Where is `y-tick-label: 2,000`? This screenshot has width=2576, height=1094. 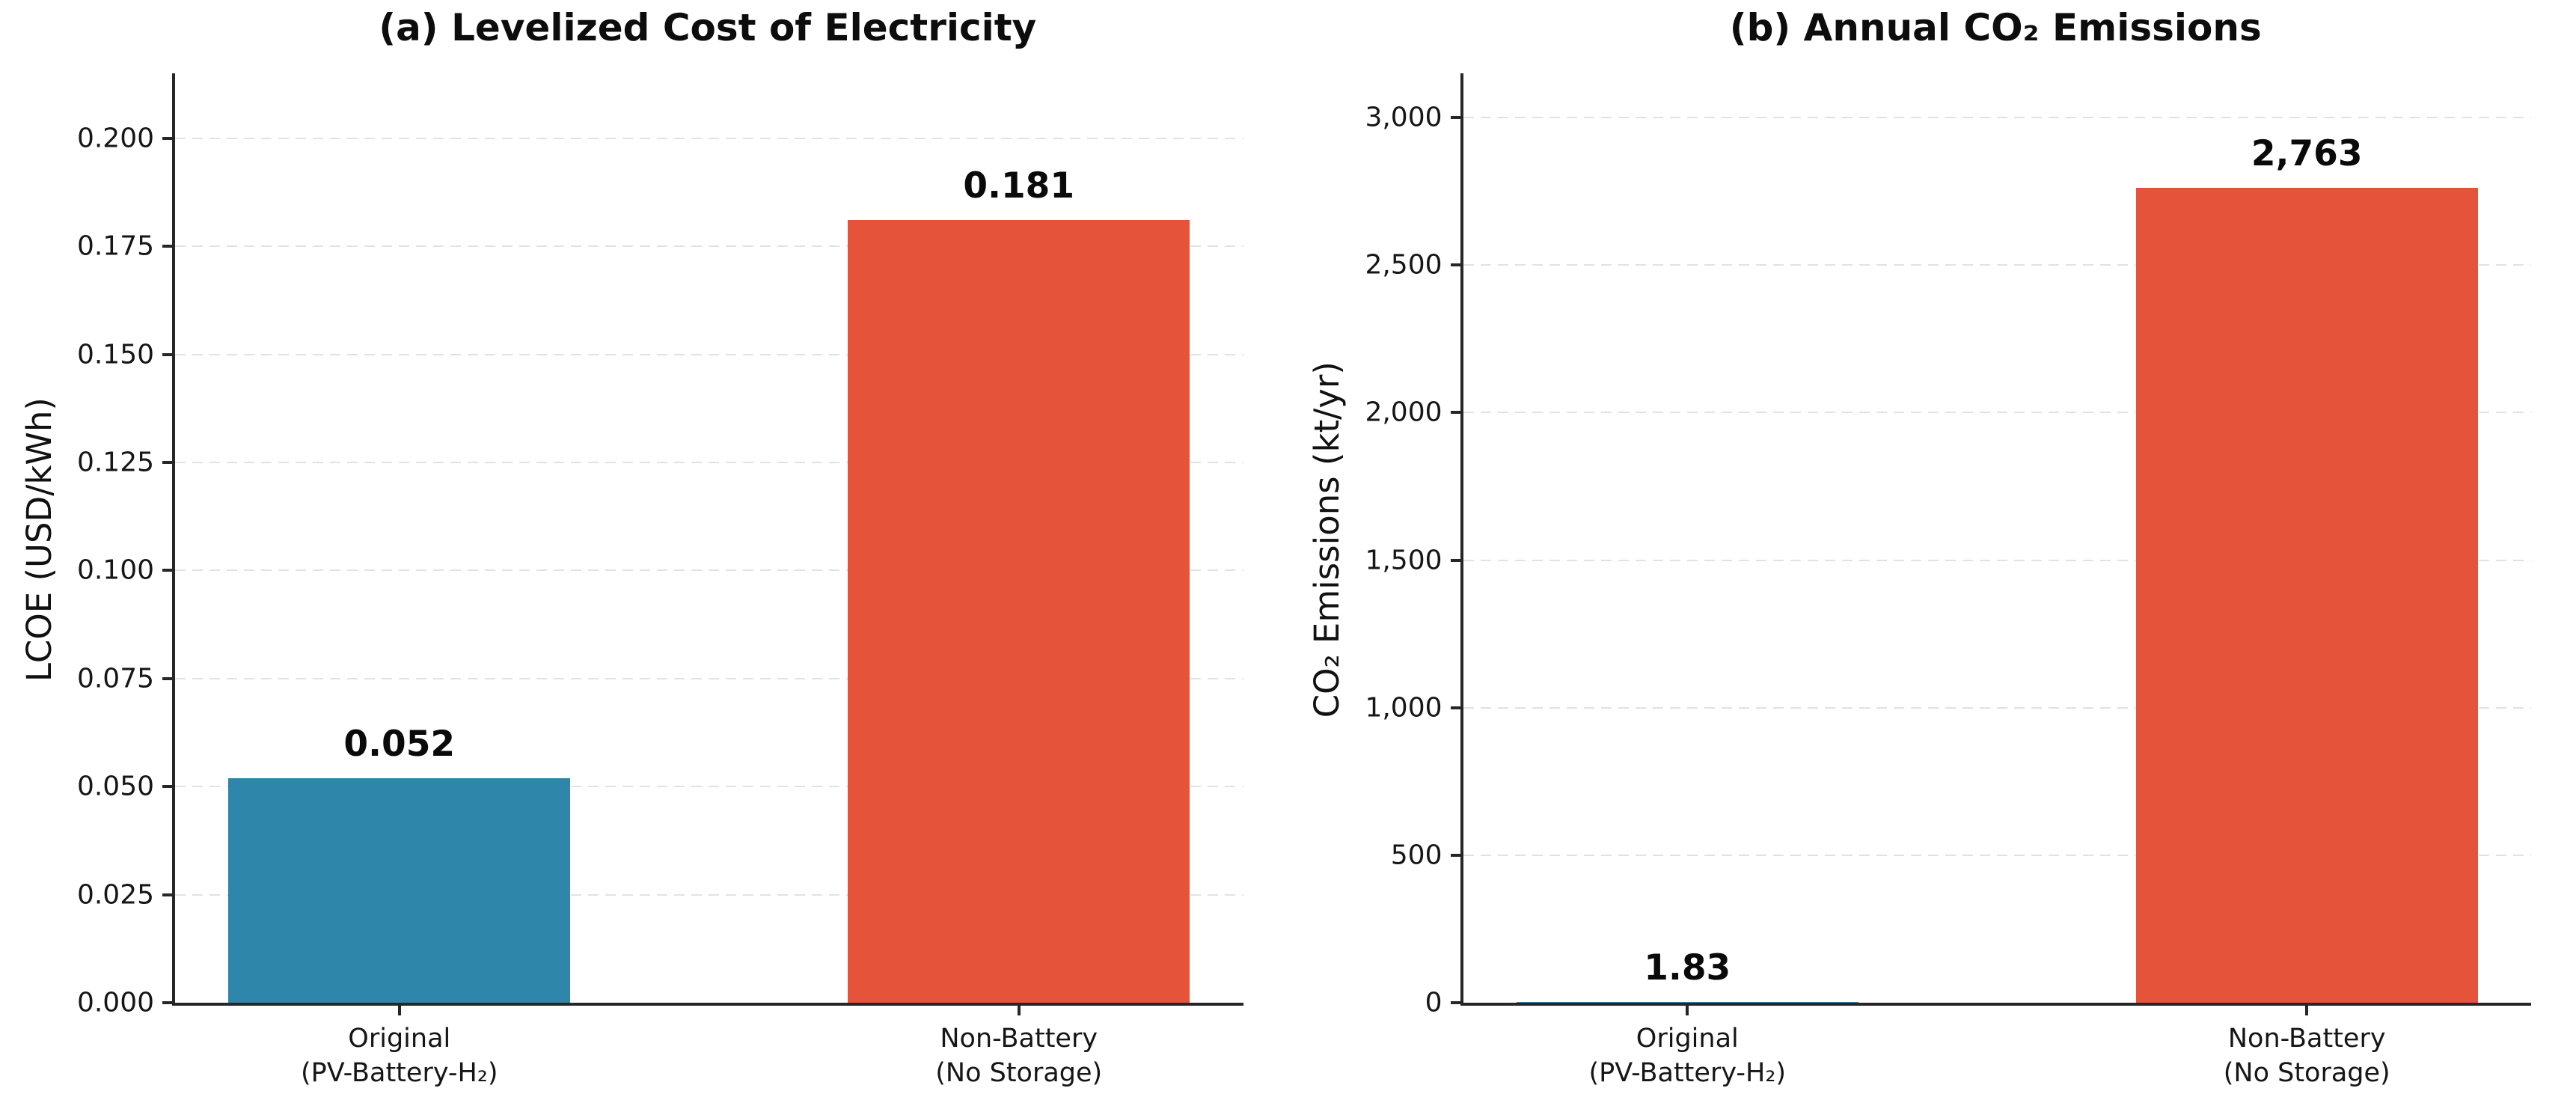
y-tick-label: 2,000 is located at coordinates (1404, 412).